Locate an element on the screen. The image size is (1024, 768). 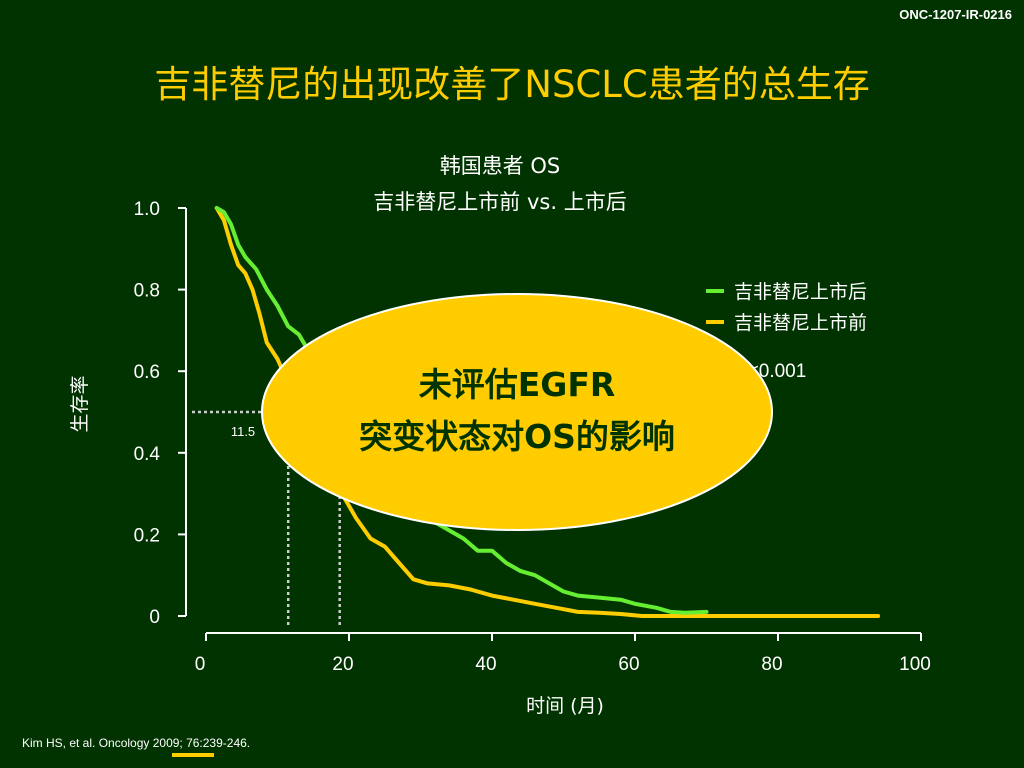
y-tick-label: 0.2 is located at coordinates (147, 535).